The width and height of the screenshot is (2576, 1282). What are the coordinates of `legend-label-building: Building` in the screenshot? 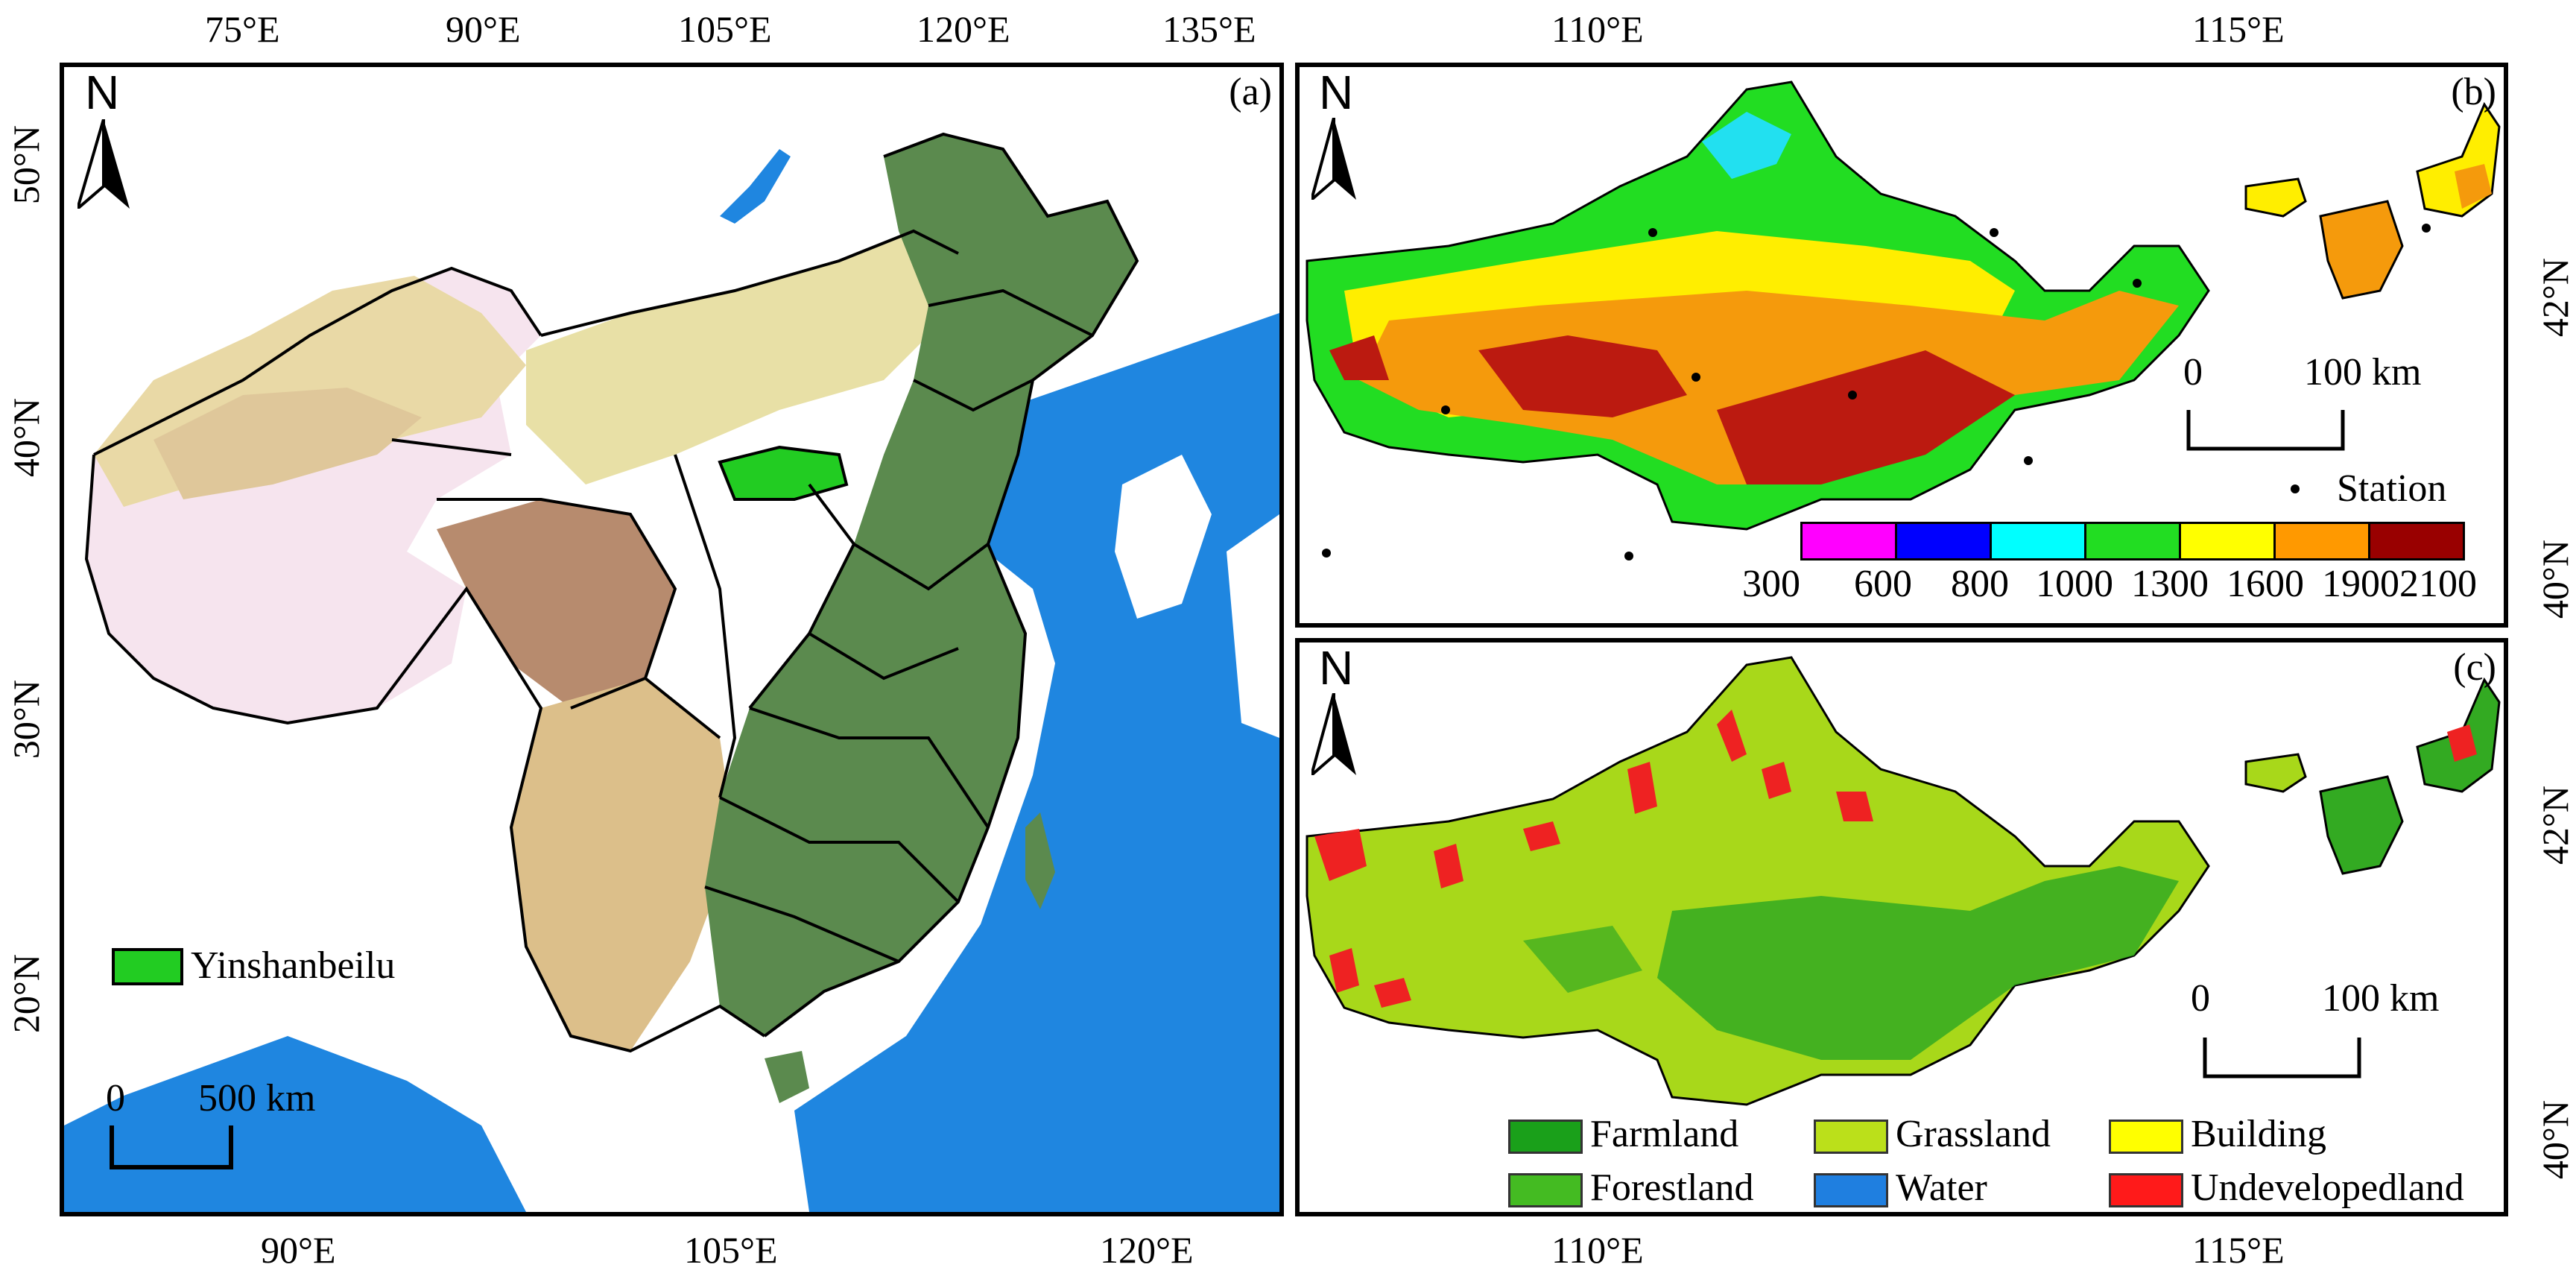 It's located at (2259, 1134).